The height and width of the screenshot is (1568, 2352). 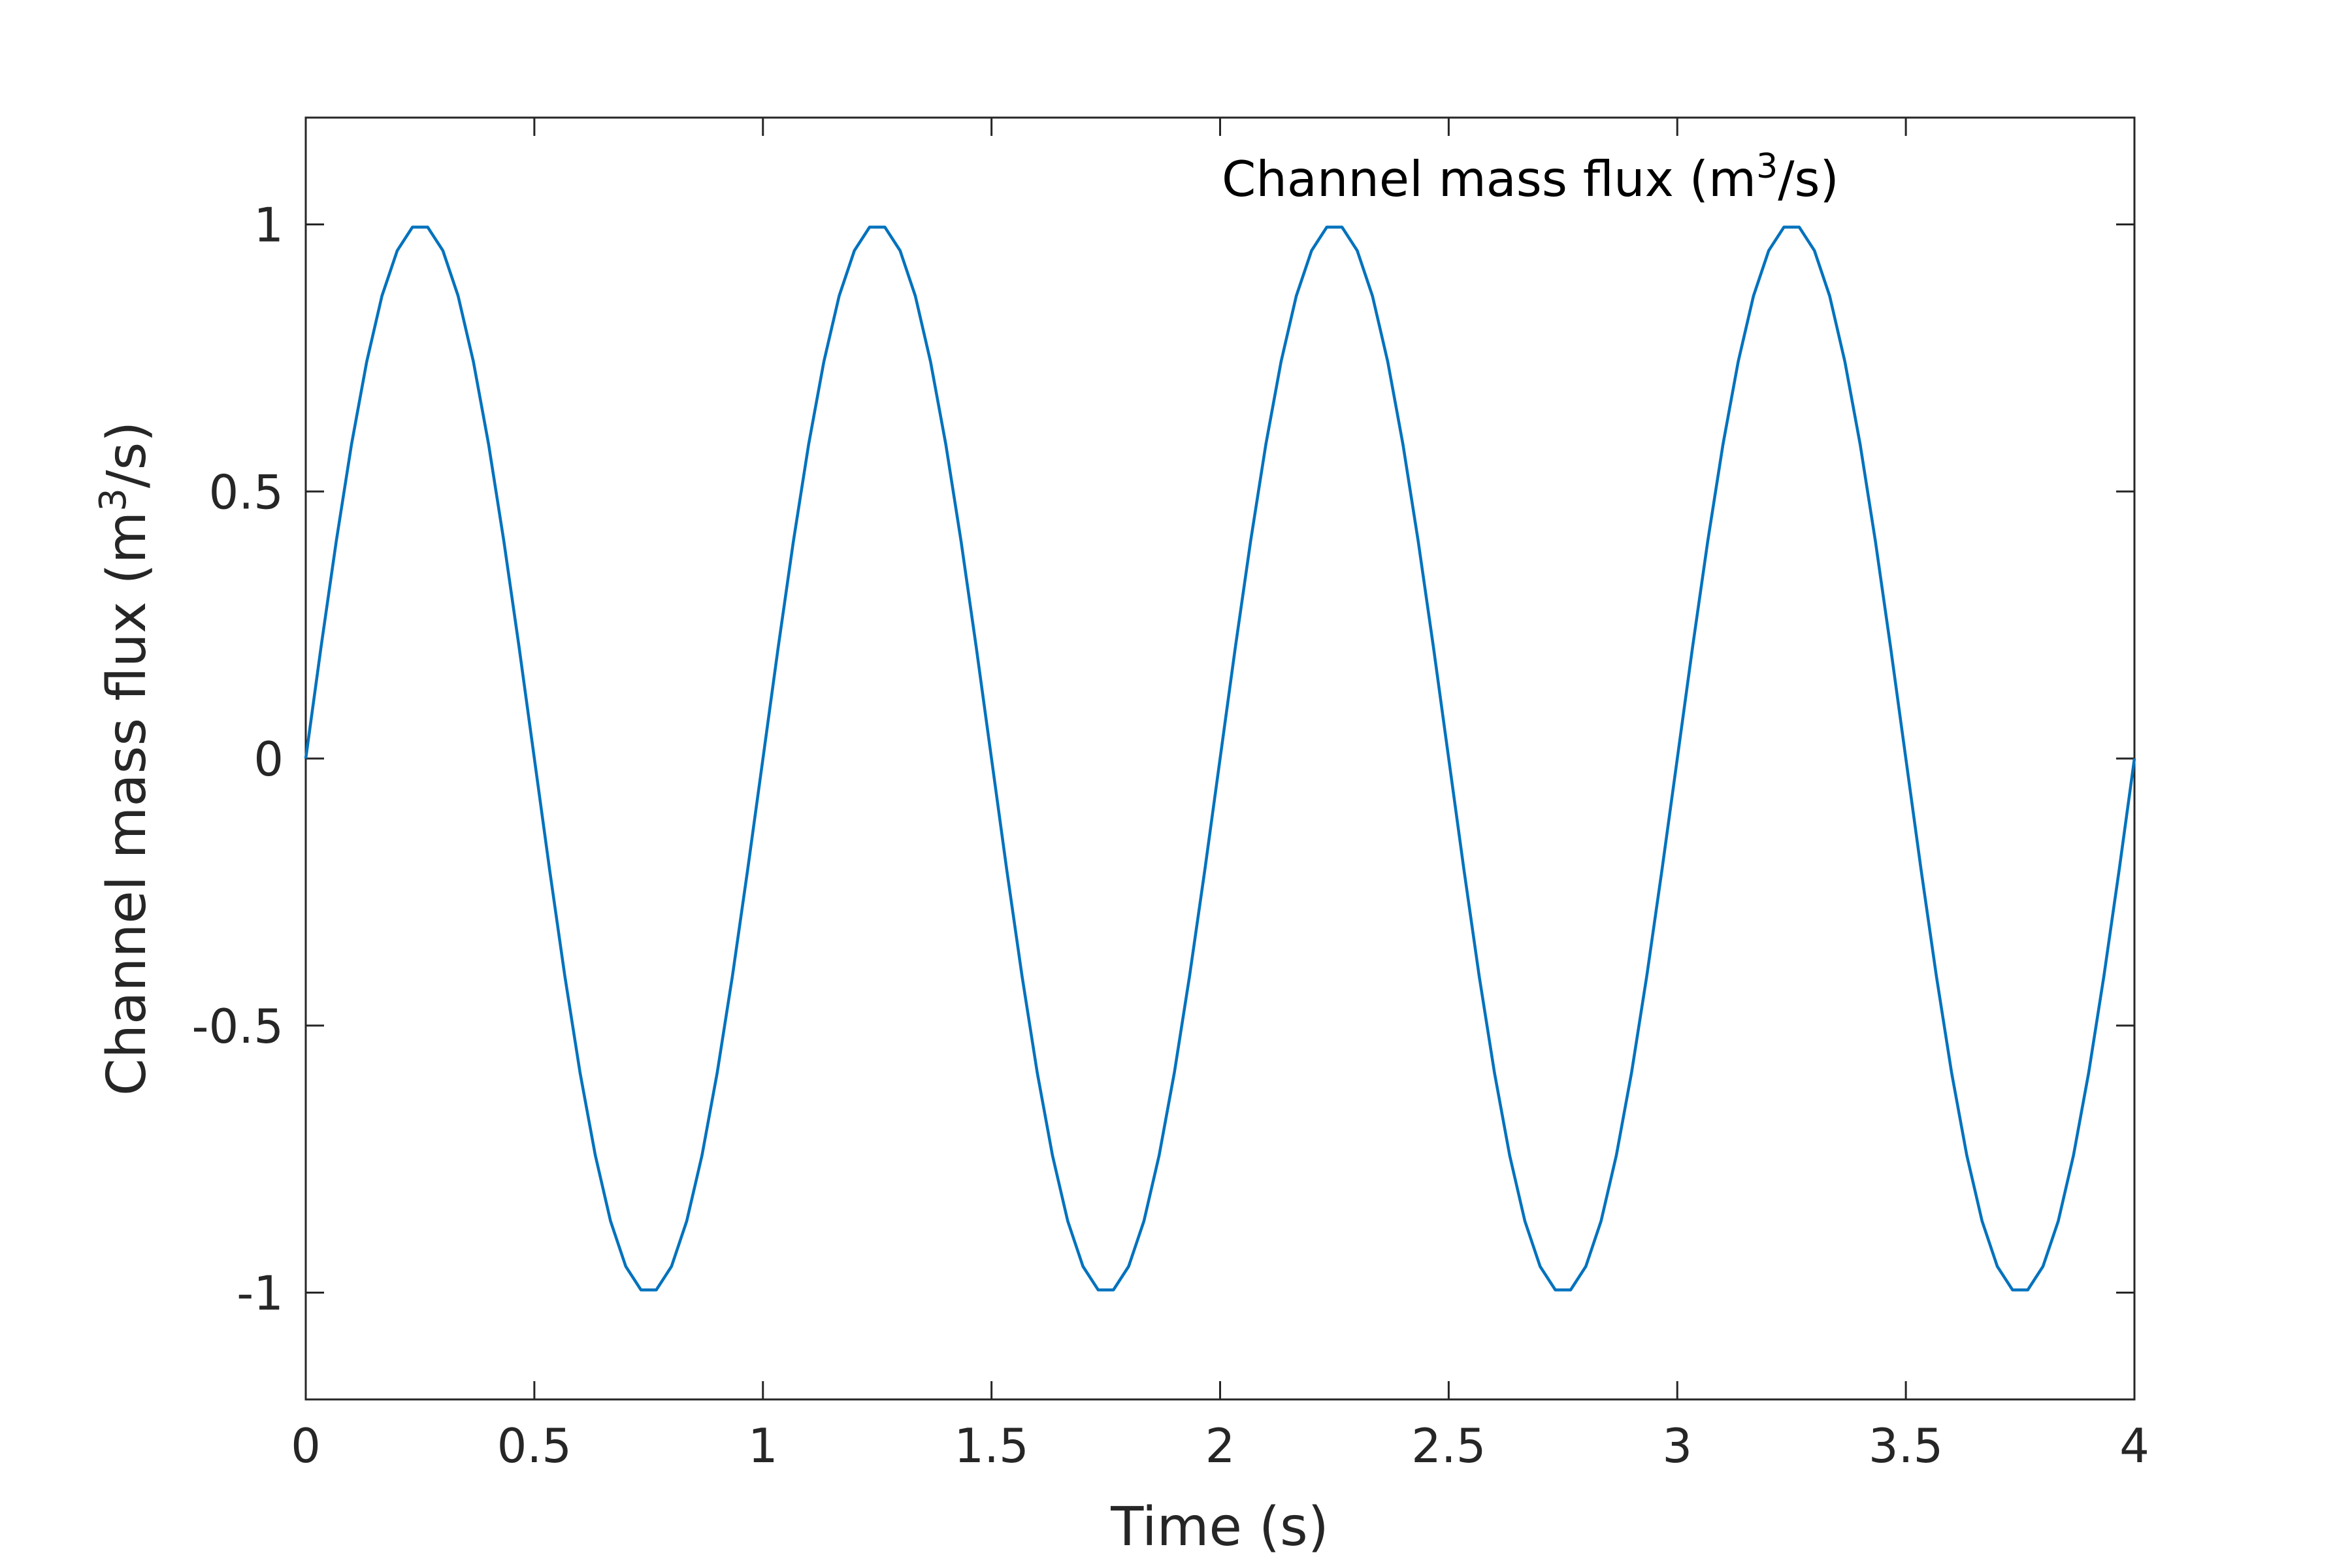 What do you see at coordinates (1677, 1445) in the screenshot?
I see `x-tick-label: 3` at bounding box center [1677, 1445].